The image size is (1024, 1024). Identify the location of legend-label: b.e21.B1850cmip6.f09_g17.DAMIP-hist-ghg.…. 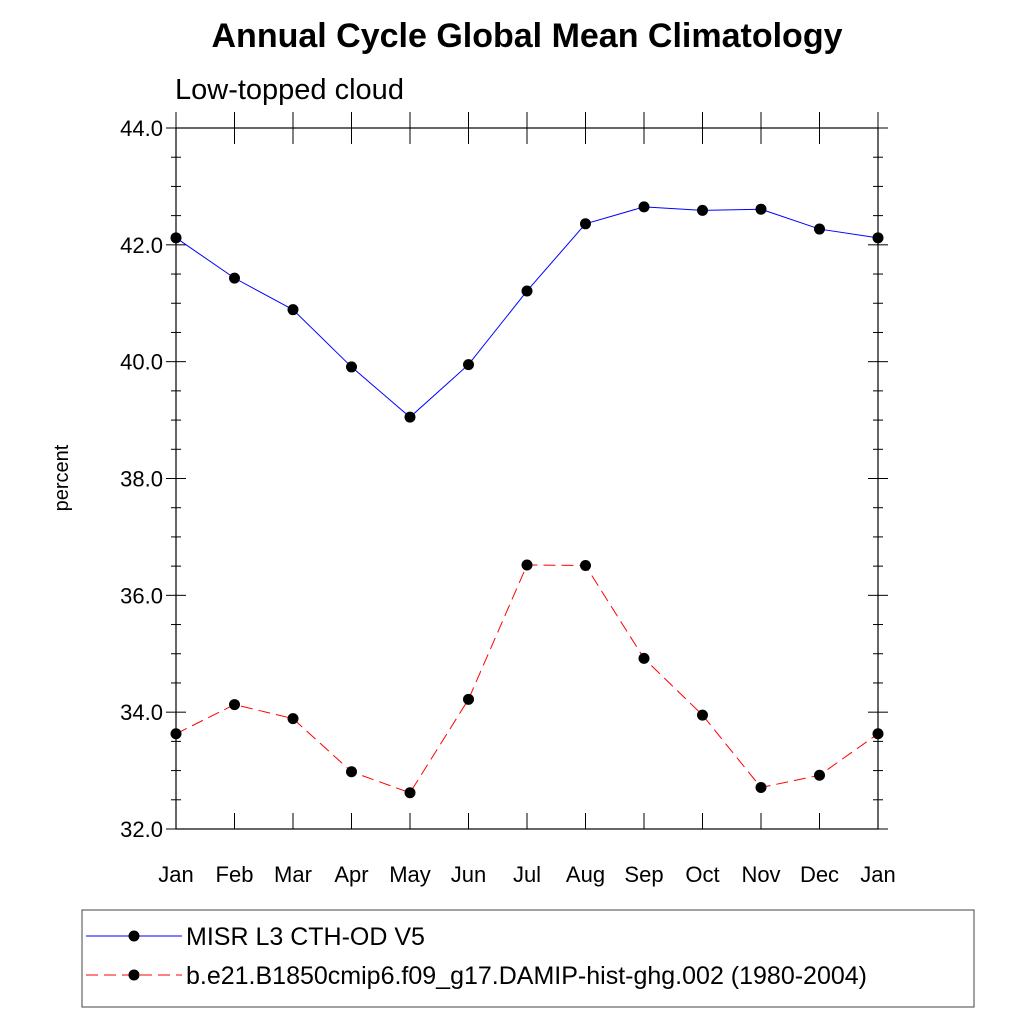
(526, 976).